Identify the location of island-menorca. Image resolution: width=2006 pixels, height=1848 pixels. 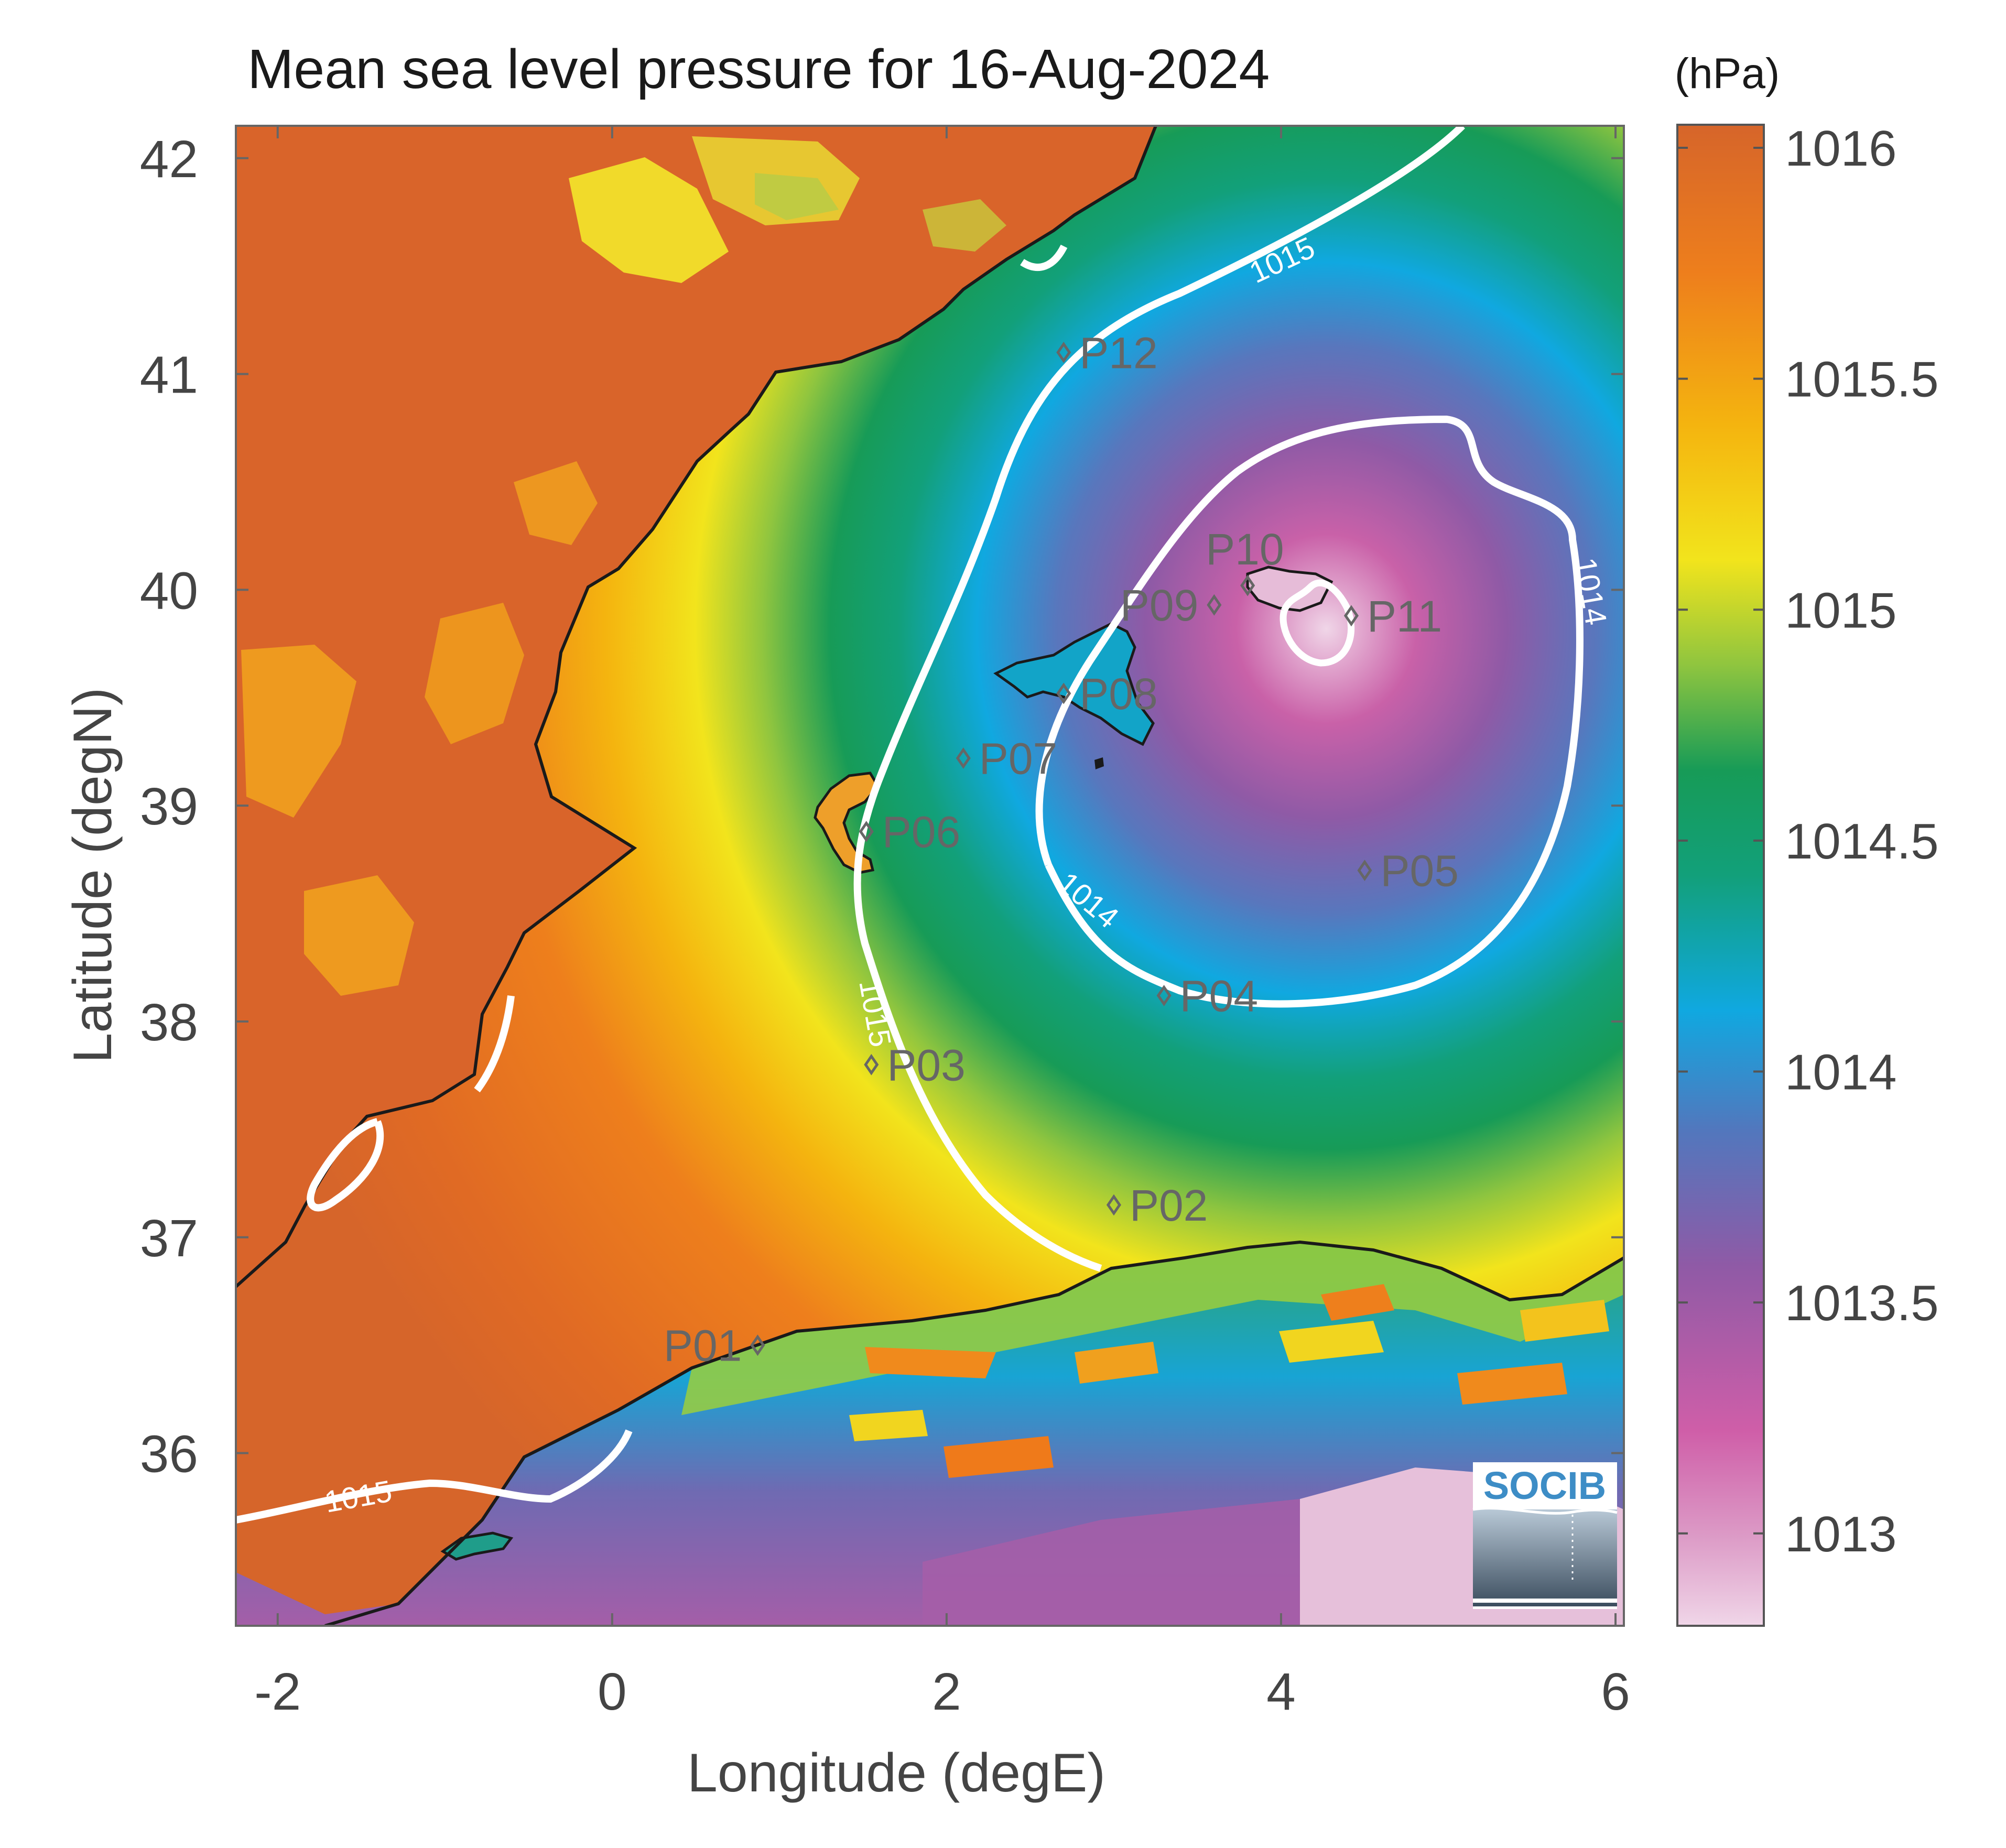
(1289, 589).